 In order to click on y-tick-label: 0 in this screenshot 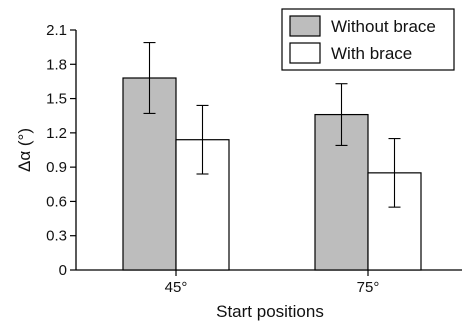, I will do `click(63, 270)`.